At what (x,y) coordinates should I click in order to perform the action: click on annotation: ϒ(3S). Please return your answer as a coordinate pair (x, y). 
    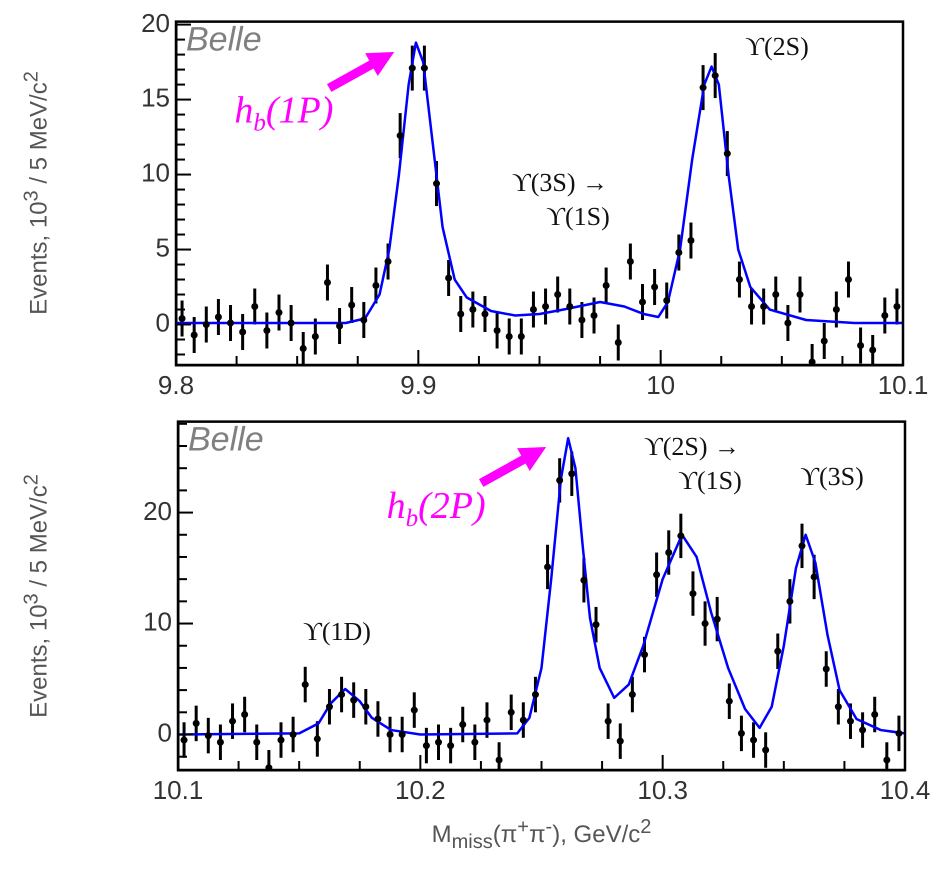
    Looking at the image, I should click on (832, 476).